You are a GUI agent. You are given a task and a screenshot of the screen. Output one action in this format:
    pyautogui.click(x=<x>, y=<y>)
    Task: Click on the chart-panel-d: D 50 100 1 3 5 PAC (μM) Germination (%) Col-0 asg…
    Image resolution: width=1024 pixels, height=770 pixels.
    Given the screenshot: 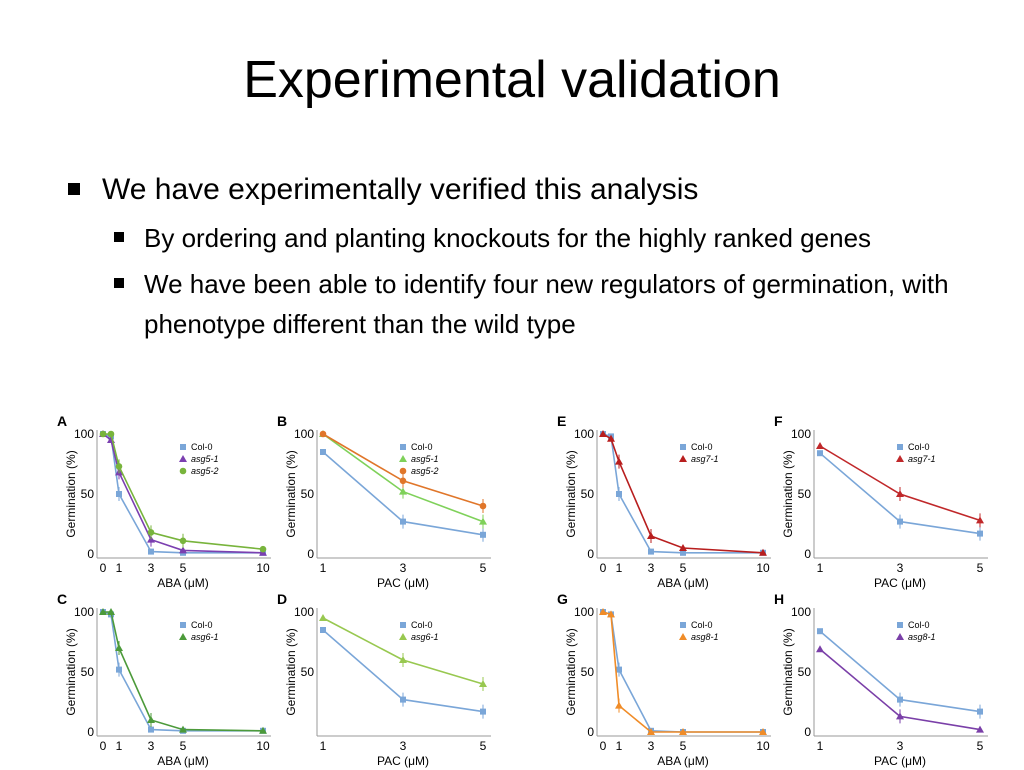 What is the action you would take?
    pyautogui.click(x=384, y=679)
    